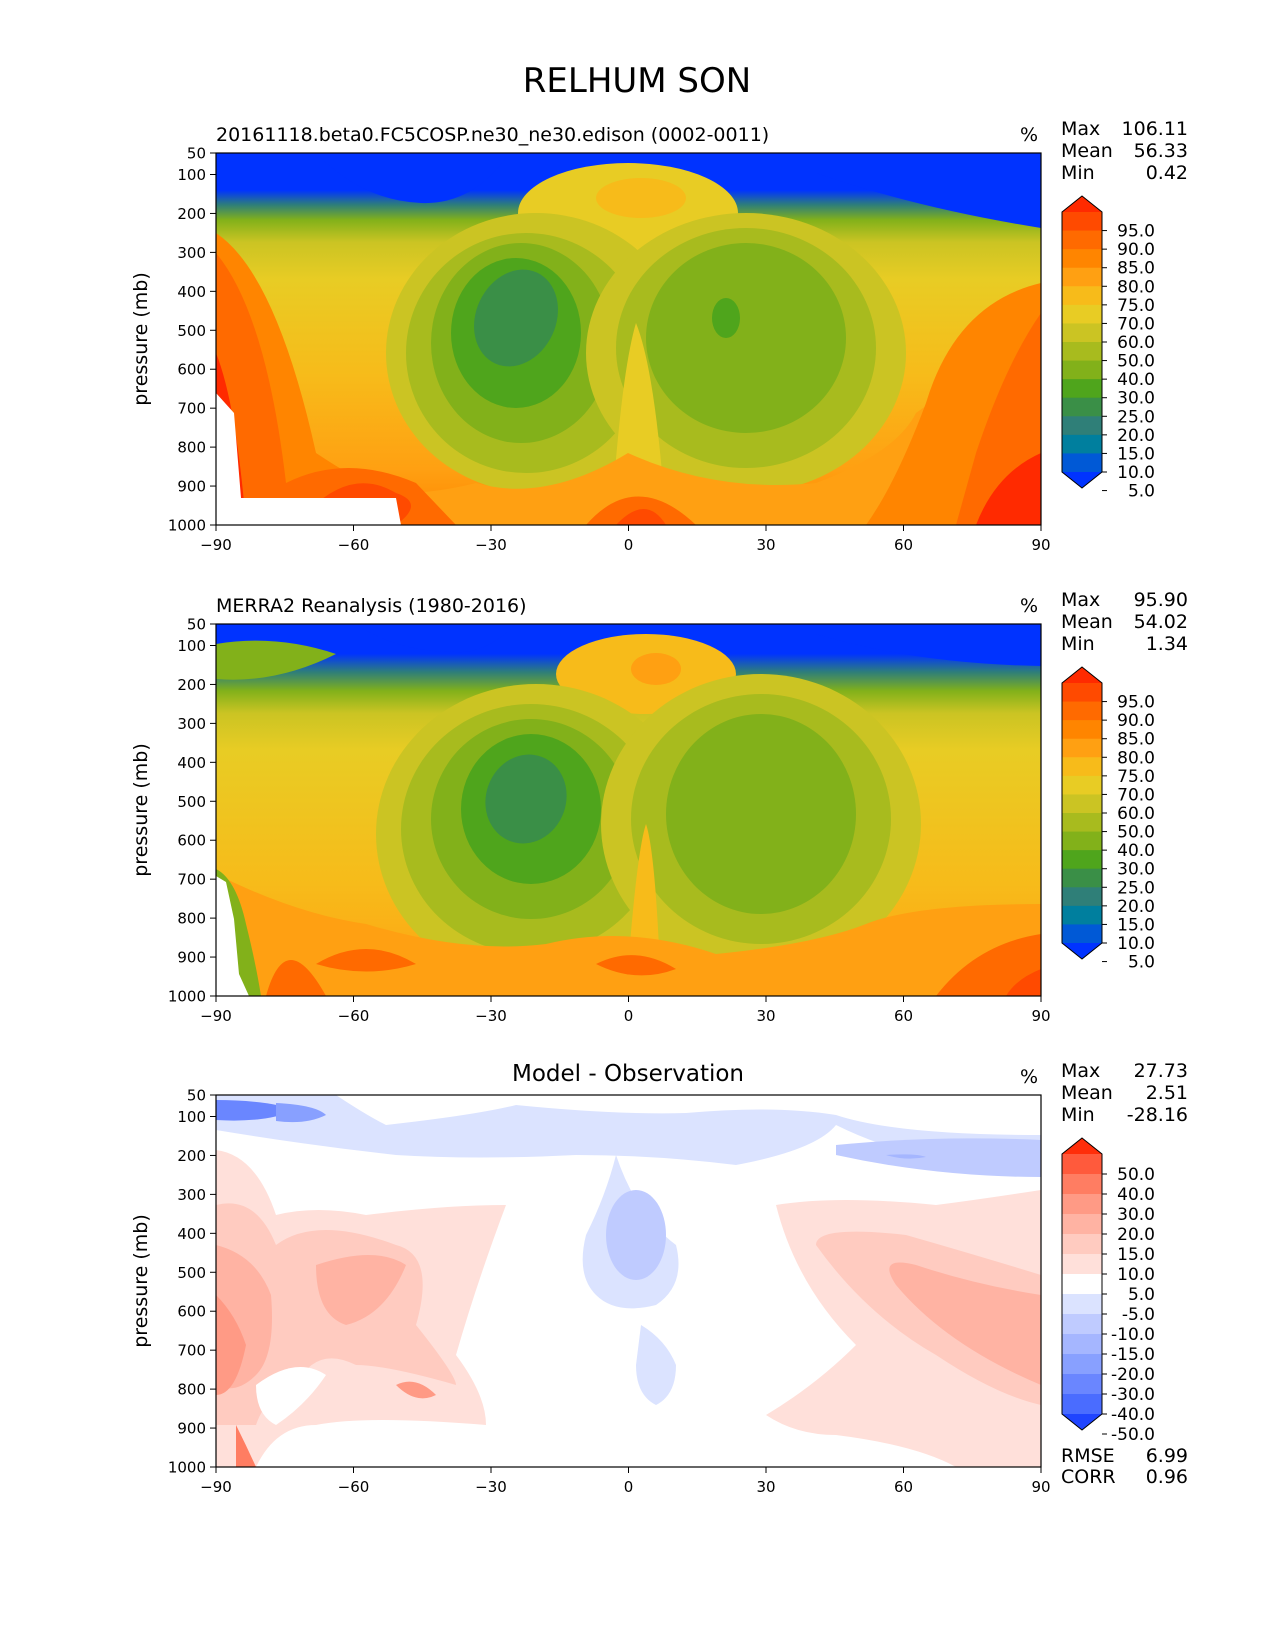 This screenshot has height=1650, width=1275. I want to click on colorbar-level: 10.0, so click(1136, 473).